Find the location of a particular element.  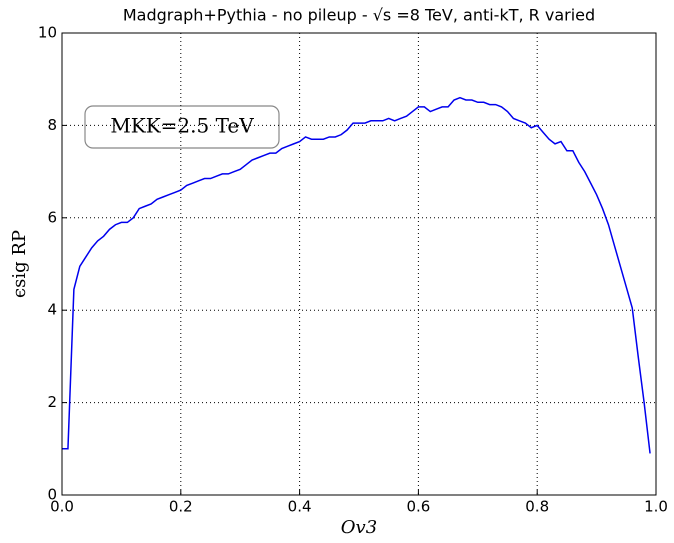

y-tick-label: 4 is located at coordinates (52, 310).